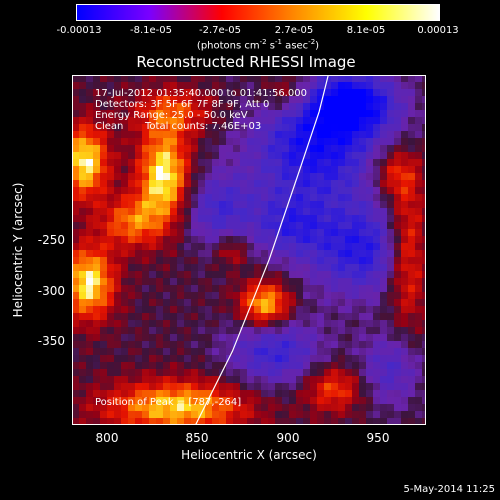  I want to click on colorbar-units: (photons cm-2 s-1 asec-2), so click(258, 45).